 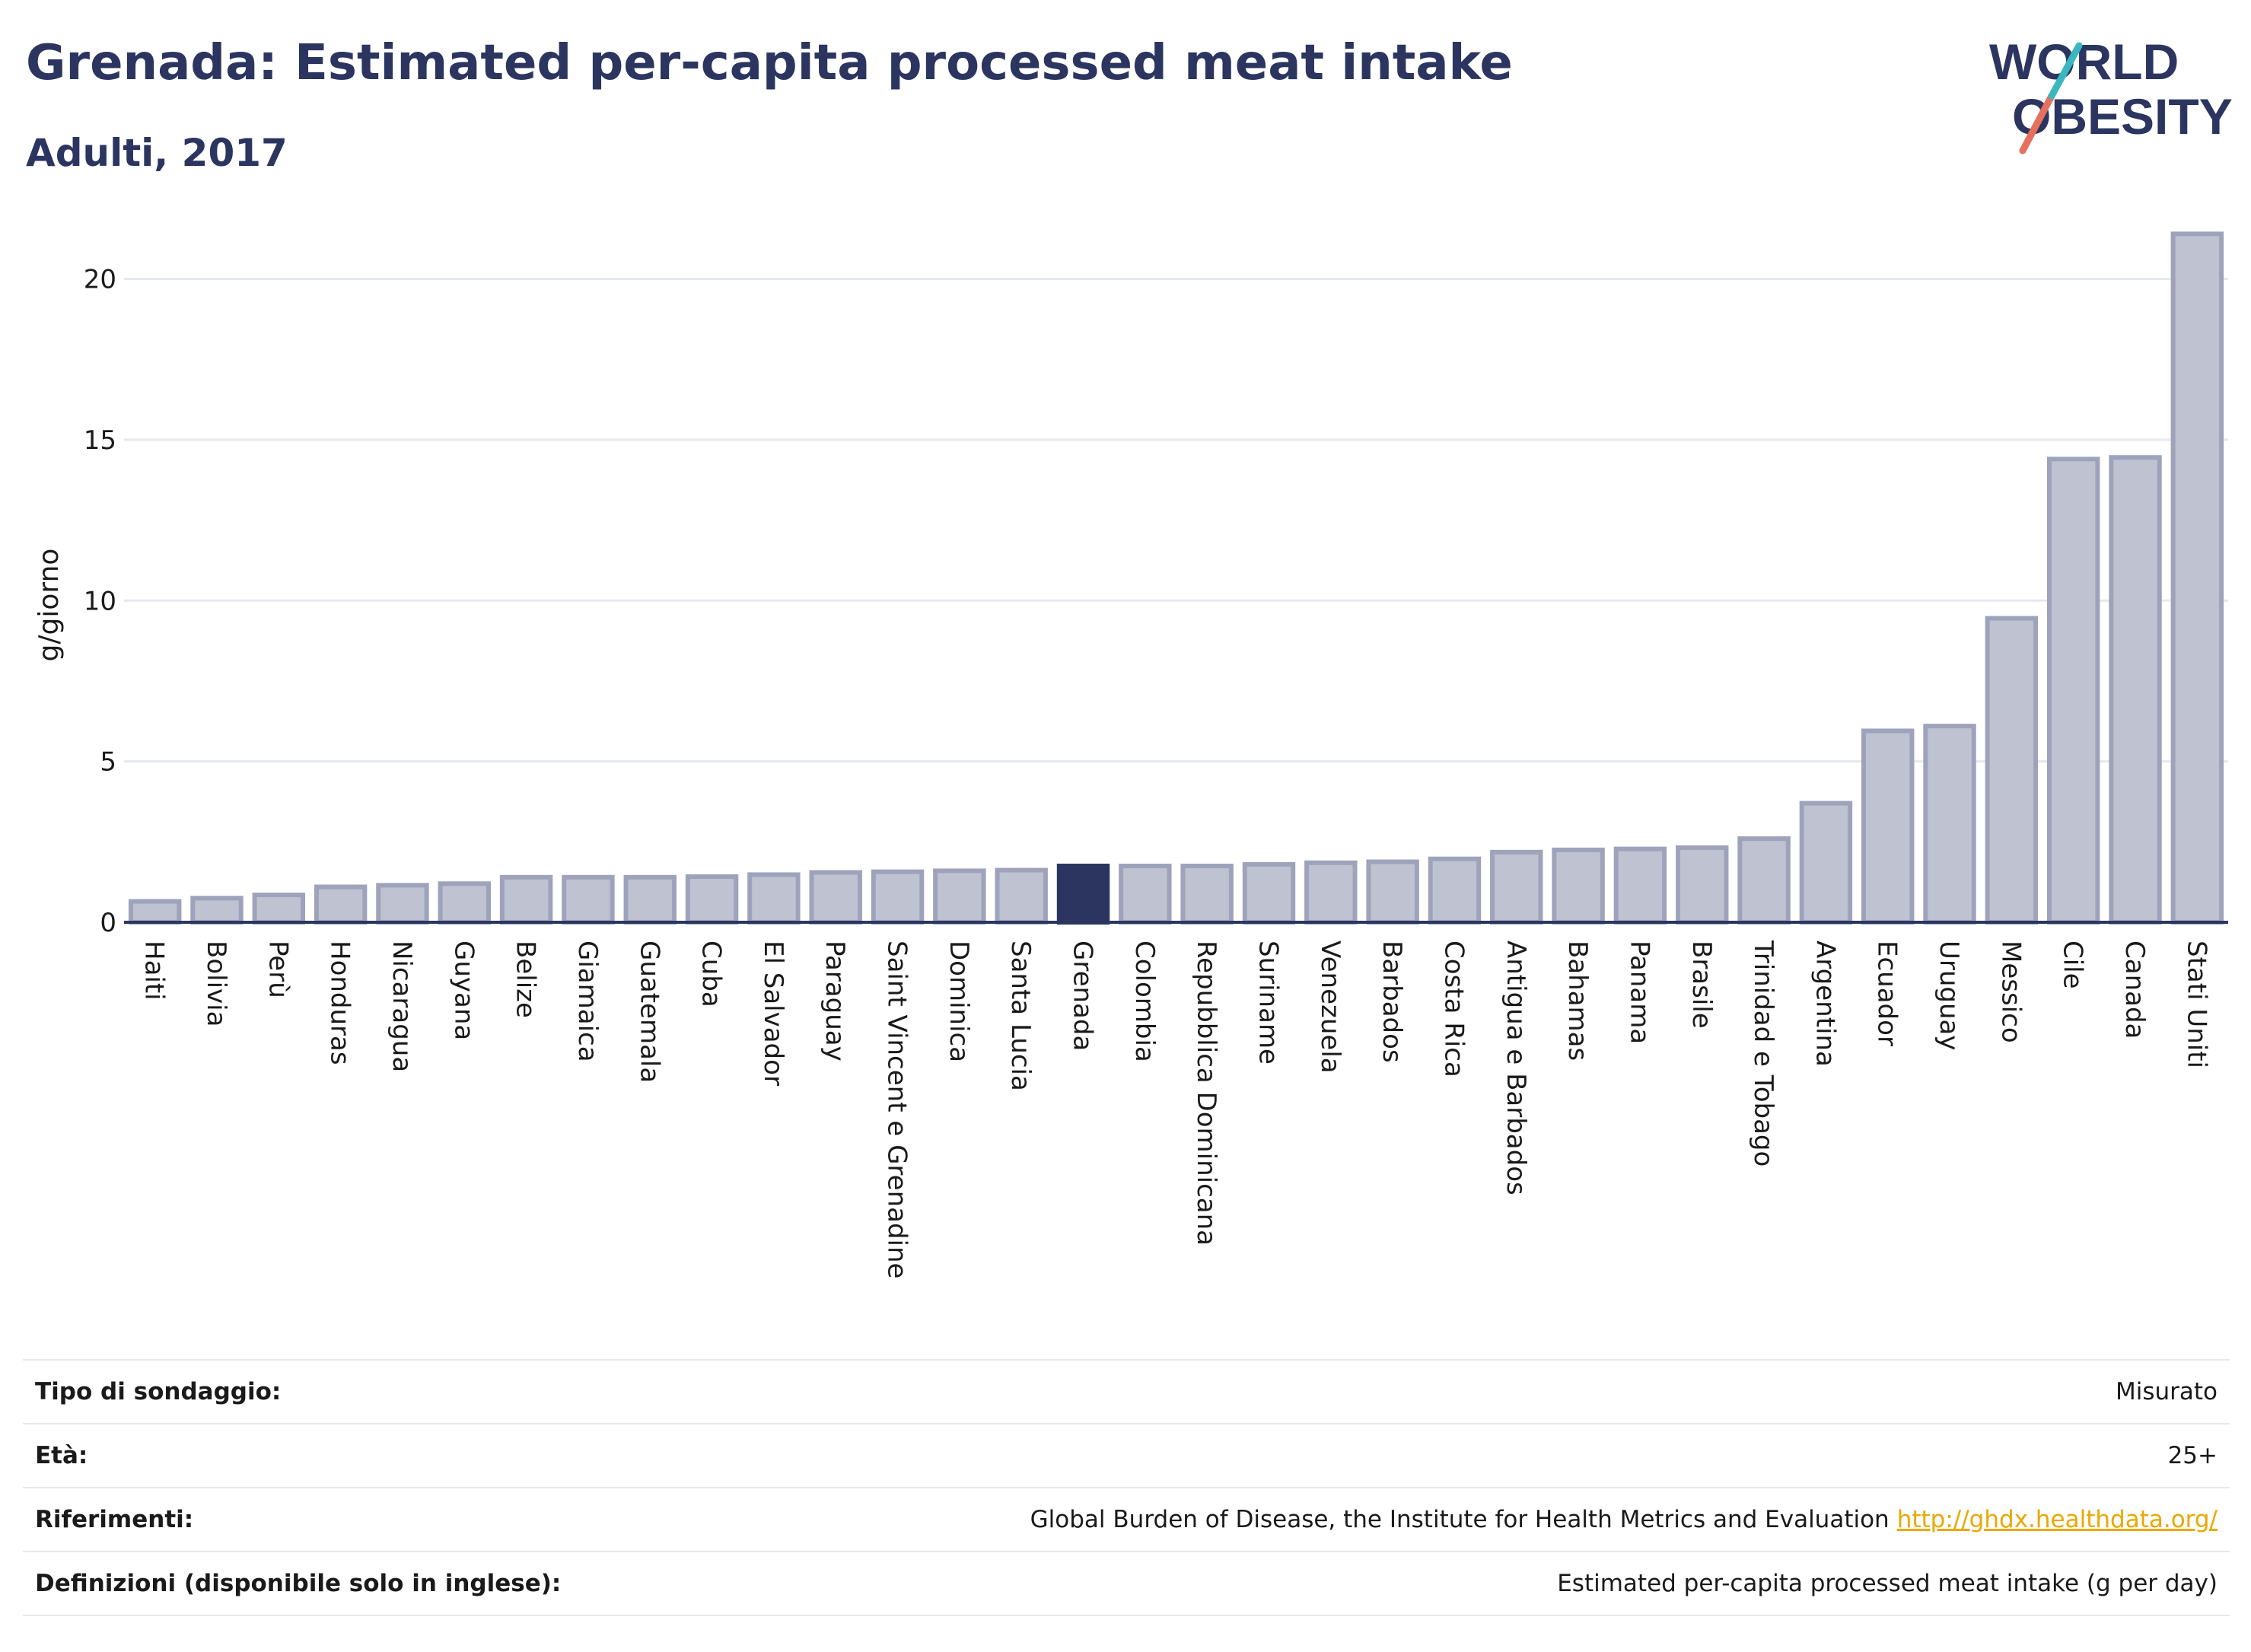 What do you see at coordinates (1825, 1004) in the screenshot?
I see `x-tick-label: Argentina` at bounding box center [1825, 1004].